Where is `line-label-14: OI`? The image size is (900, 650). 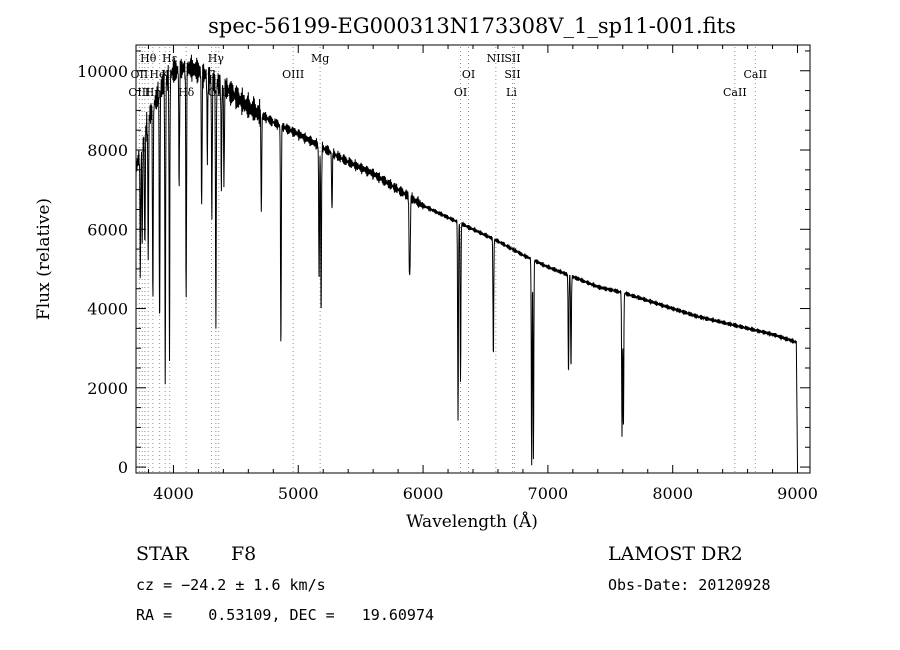 line-label-14: OI is located at coordinates (468, 74).